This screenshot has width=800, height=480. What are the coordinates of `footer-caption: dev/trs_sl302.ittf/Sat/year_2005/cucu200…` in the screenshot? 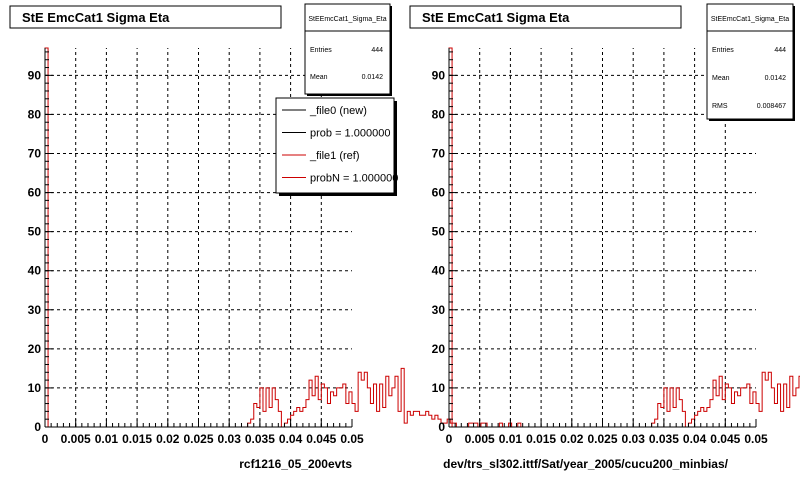 It's located at (585, 464).